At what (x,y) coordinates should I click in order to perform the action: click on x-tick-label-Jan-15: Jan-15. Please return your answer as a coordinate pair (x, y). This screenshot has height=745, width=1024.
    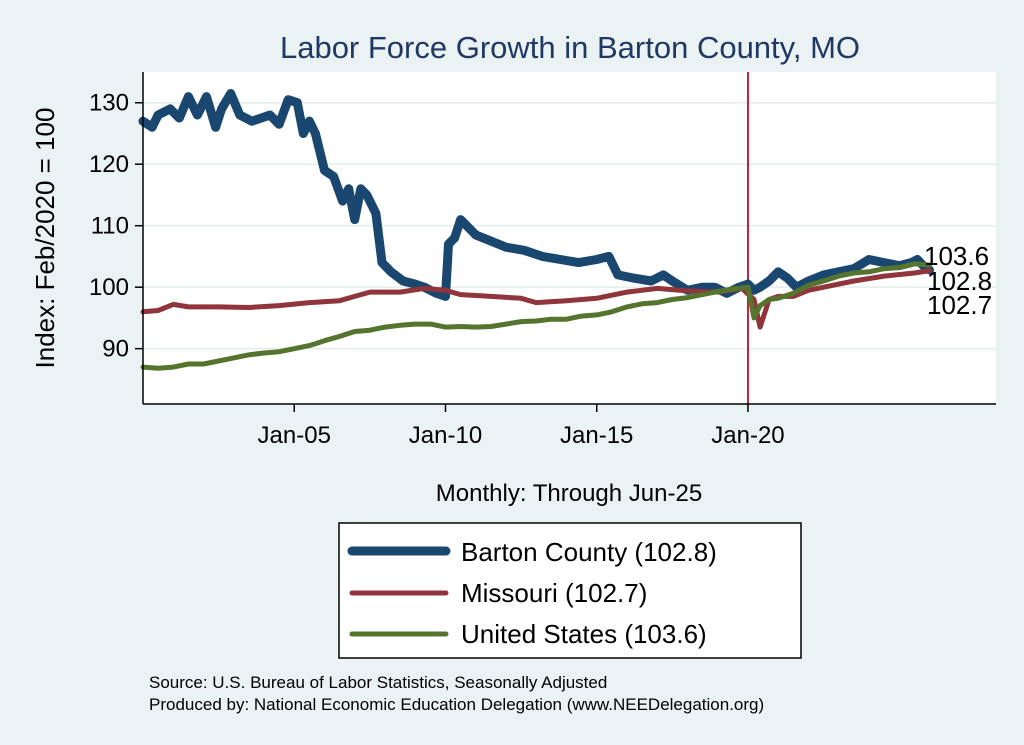
    Looking at the image, I should click on (596, 435).